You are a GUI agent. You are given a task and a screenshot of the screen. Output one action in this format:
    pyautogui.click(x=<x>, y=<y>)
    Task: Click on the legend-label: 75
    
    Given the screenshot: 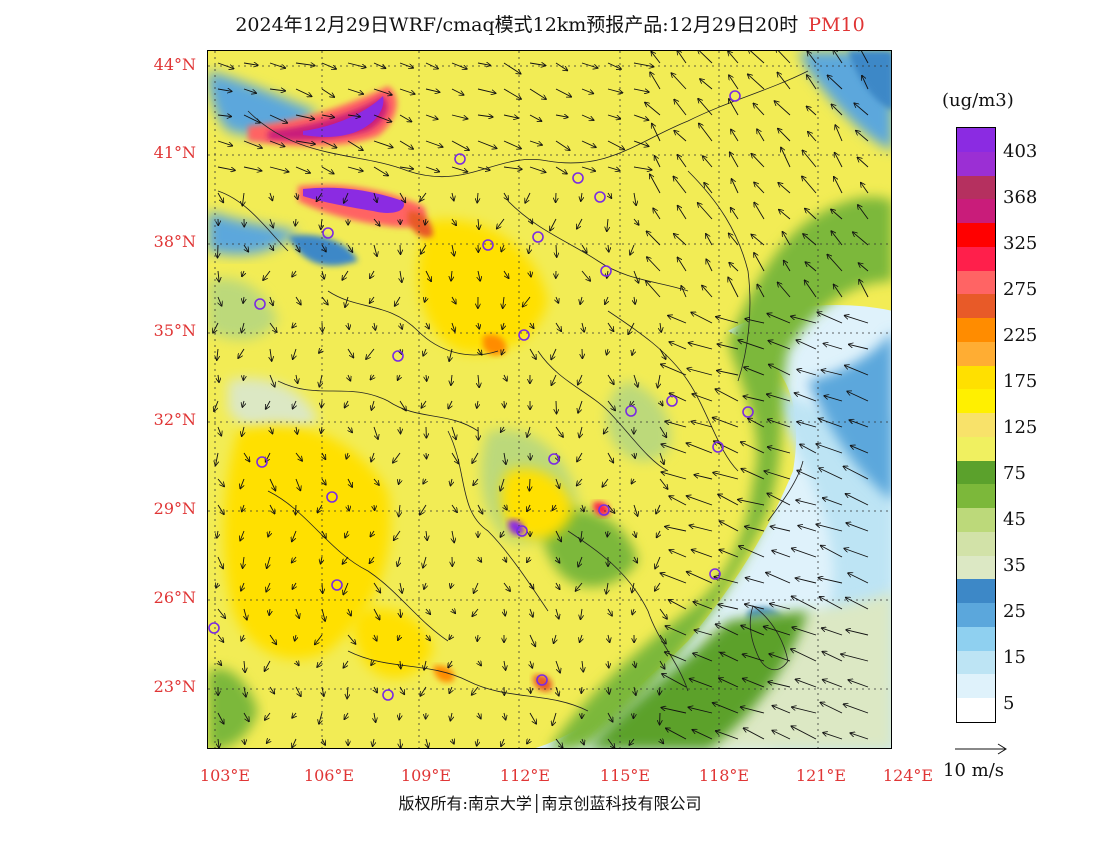 What is the action you would take?
    pyautogui.click(x=1014, y=473)
    